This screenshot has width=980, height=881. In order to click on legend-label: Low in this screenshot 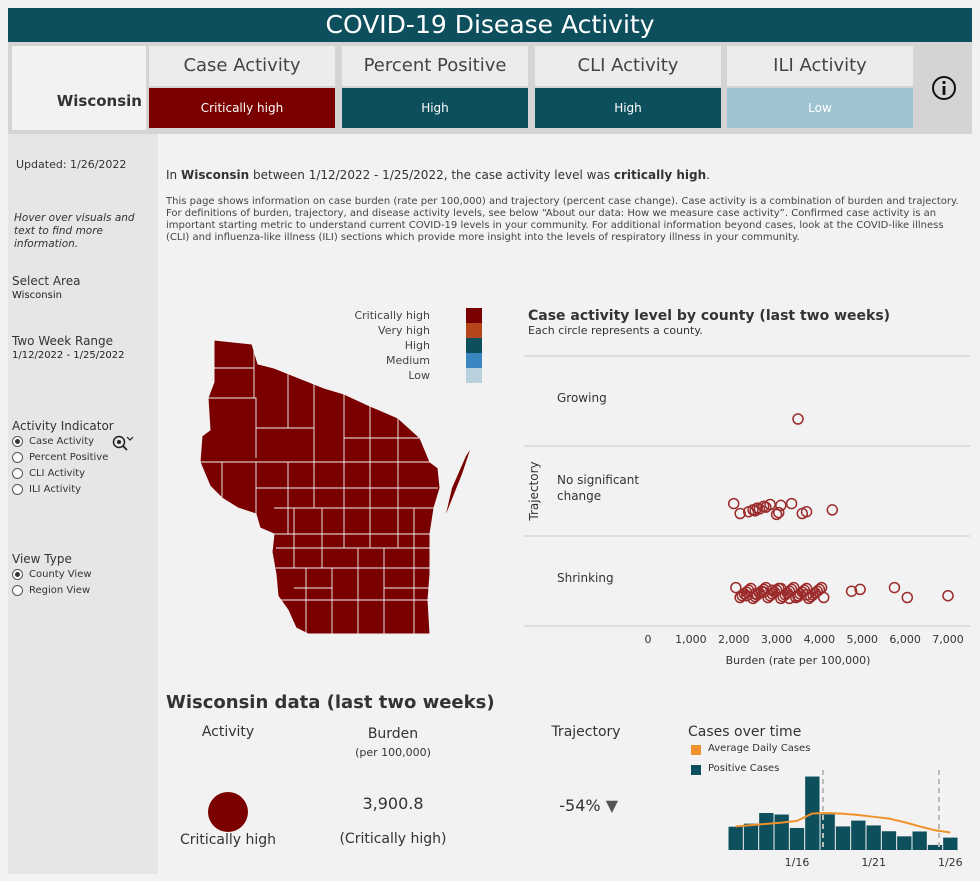, I will do `click(419, 375)`.